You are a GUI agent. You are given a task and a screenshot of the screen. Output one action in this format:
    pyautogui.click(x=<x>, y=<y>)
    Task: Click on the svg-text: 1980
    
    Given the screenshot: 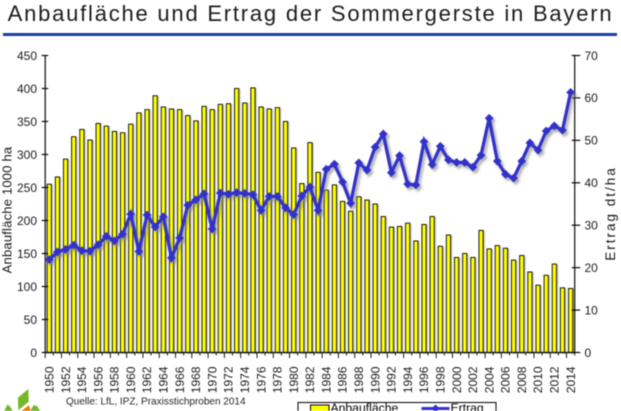 What is the action you would take?
    pyautogui.click(x=294, y=379)
    